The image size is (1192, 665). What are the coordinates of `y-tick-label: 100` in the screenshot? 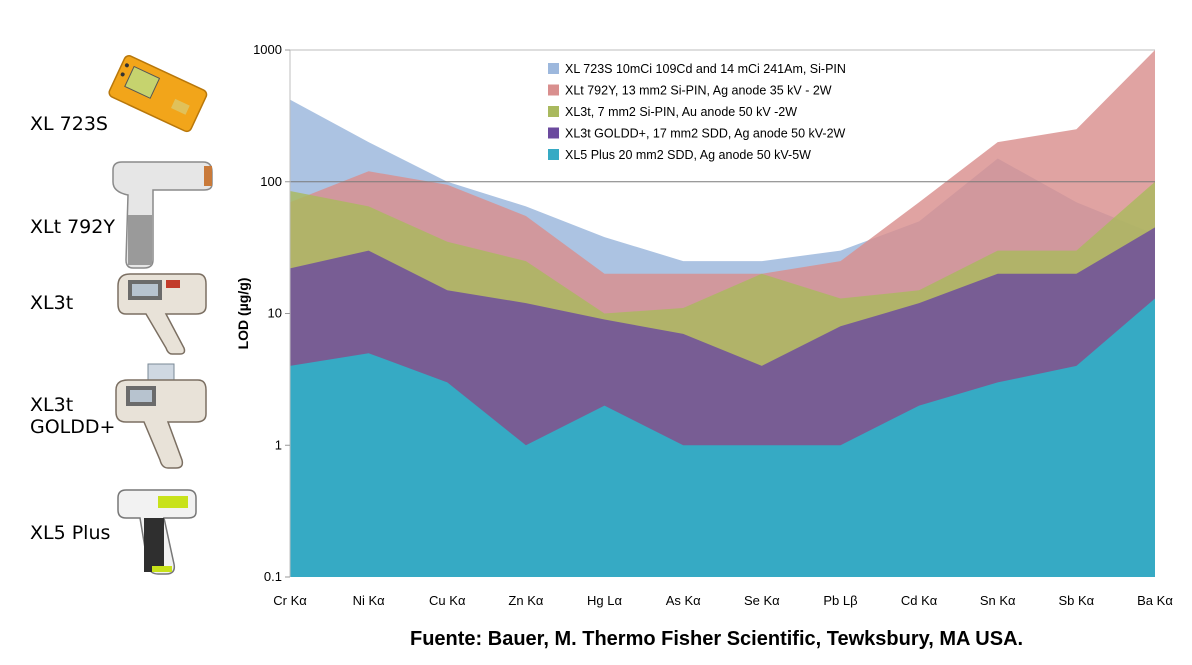 It's located at (271, 181).